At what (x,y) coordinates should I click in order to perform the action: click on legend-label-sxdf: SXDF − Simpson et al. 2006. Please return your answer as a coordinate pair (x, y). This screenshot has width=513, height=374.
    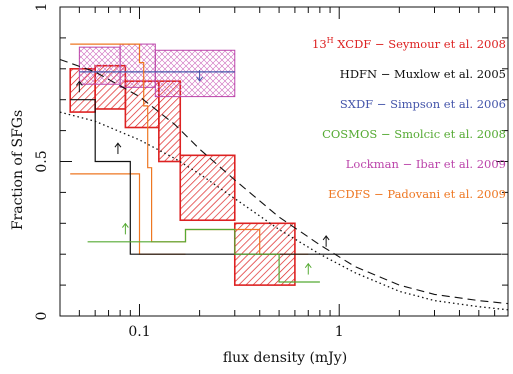
    Looking at the image, I should click on (423, 104).